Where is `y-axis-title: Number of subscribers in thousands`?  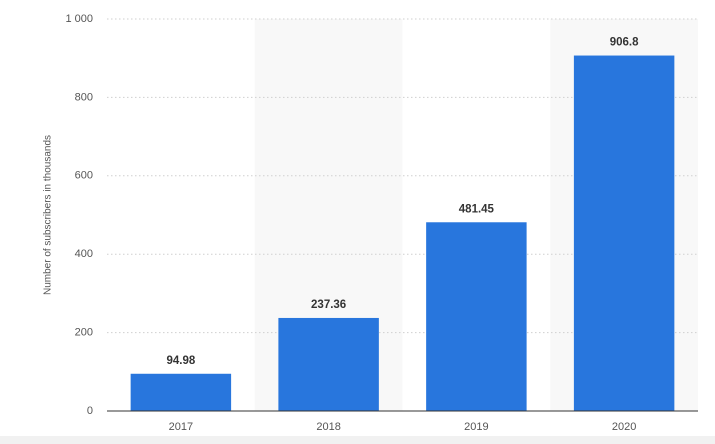 y-axis-title: Number of subscribers in thousands is located at coordinates (48, 215).